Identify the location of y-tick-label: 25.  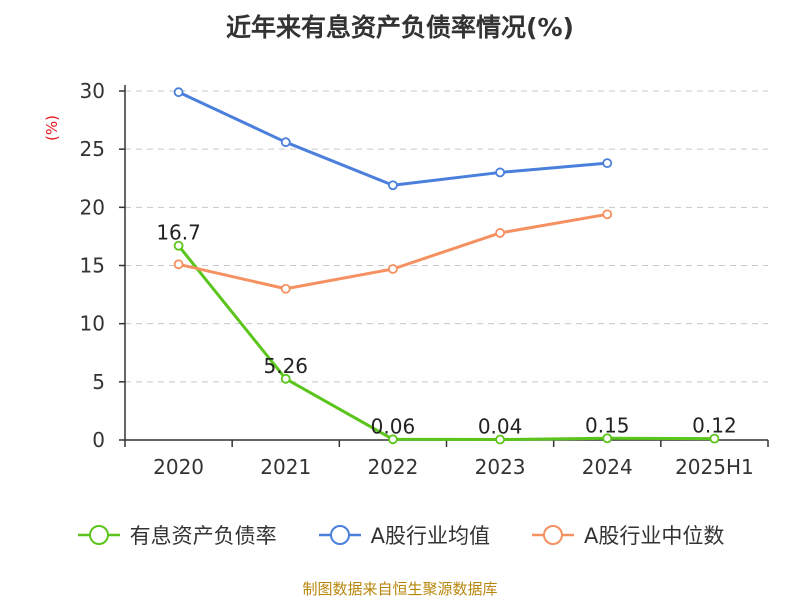
(92, 149).